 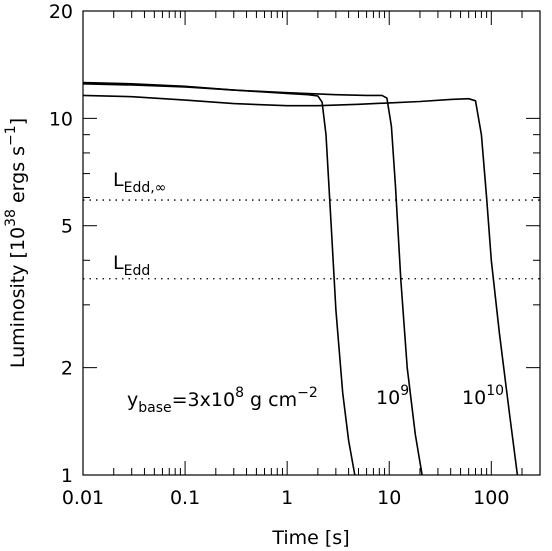 What do you see at coordinates (389, 498) in the screenshot?
I see `x-tick-label: 10` at bounding box center [389, 498].